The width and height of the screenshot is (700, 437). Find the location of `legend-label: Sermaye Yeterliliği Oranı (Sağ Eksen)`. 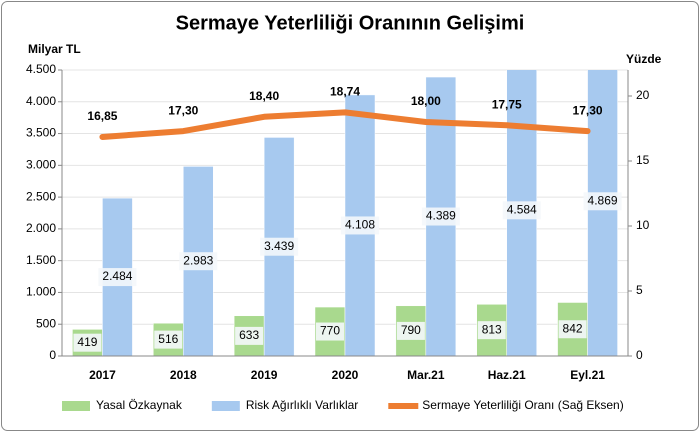

legend-label: Sermaye Yeterliliği Oranı (Sağ Eksen) is located at coordinates (522, 405).